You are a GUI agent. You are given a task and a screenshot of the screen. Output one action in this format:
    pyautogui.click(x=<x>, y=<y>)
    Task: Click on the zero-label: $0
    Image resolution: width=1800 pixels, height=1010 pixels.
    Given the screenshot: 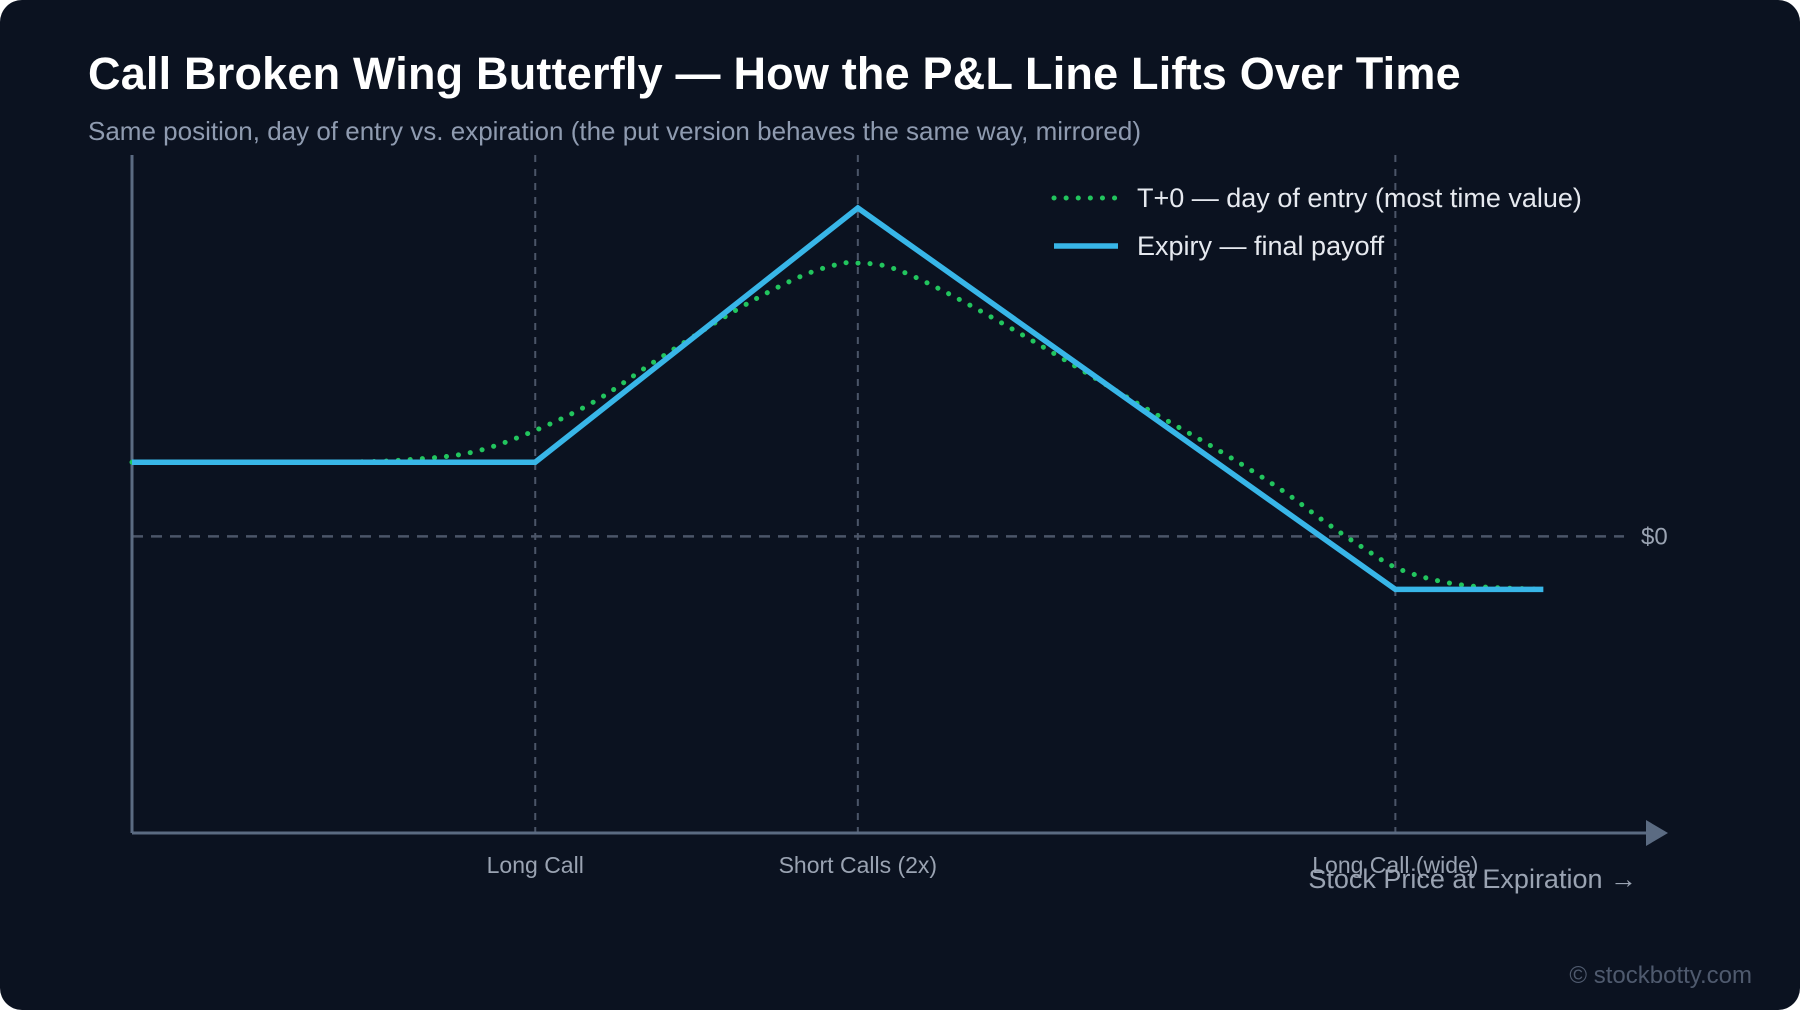 What is the action you would take?
    pyautogui.click(x=1654, y=536)
    